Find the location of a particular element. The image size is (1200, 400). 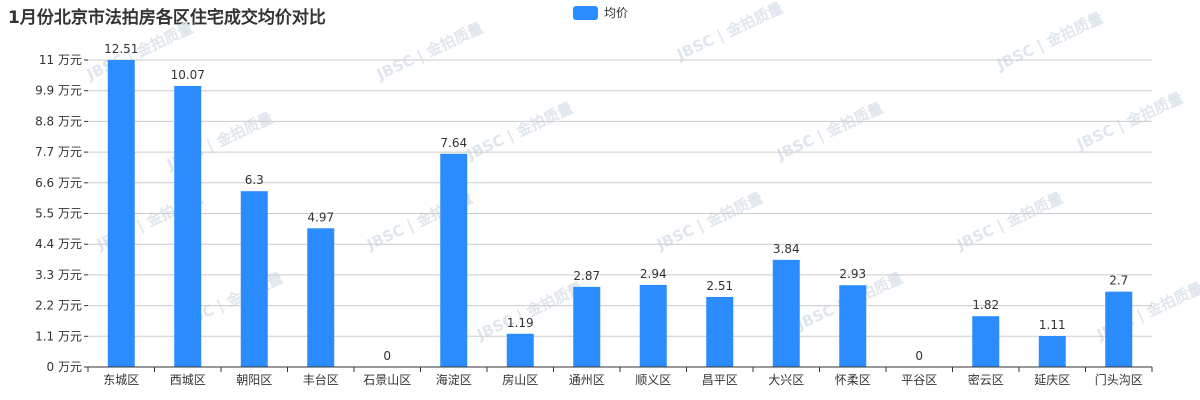

chart-title: 1月份北京市法拍房各区住宅成交均价对比 is located at coordinates (167, 18).